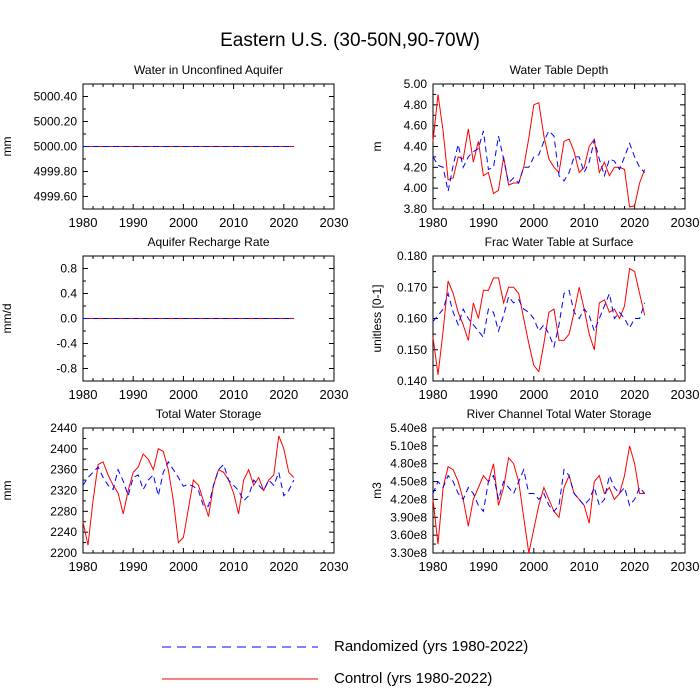 This screenshot has width=700, height=700. Describe the element at coordinates (240, 646) in the screenshot. I see `legend-line-randomized` at that location.